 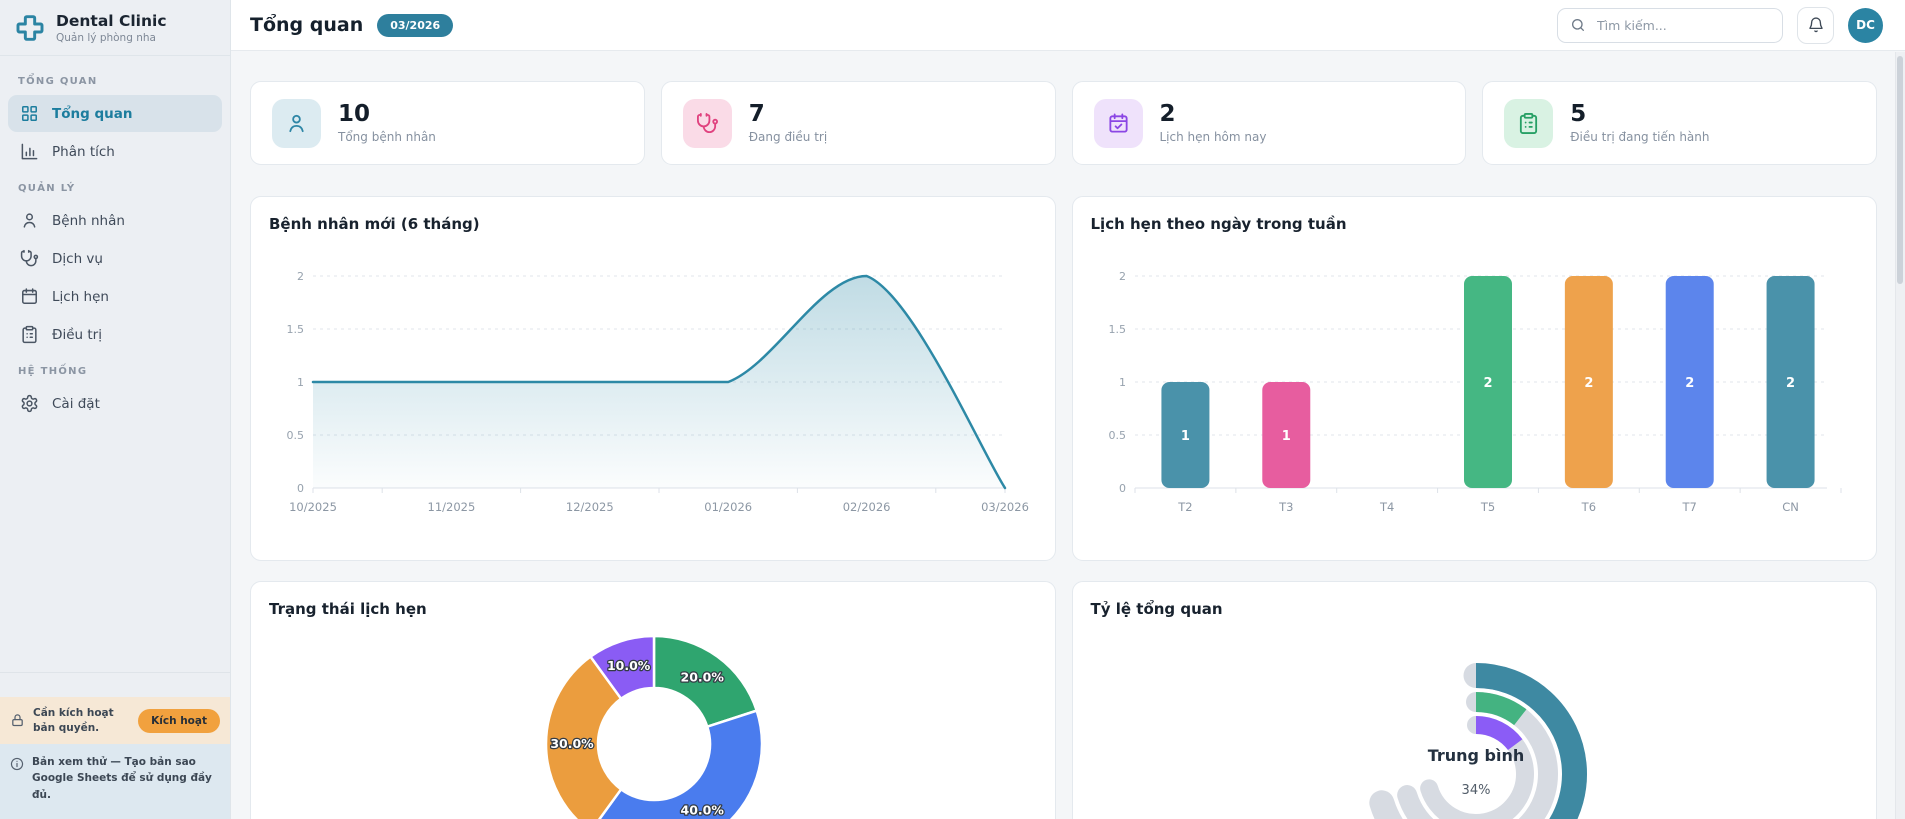 I want to click on info-icon, so click(x=17, y=764).